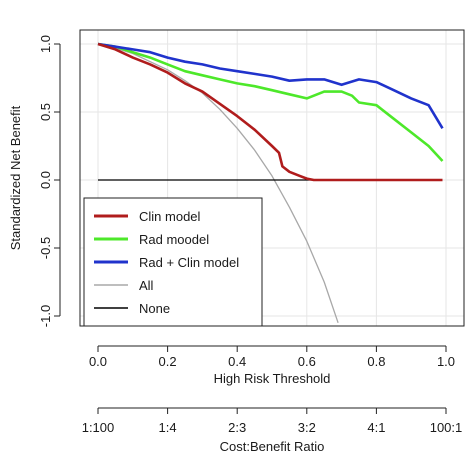 This screenshot has width=474, height=474. Describe the element at coordinates (154, 308) in the screenshot. I see `legend-label: None` at that location.